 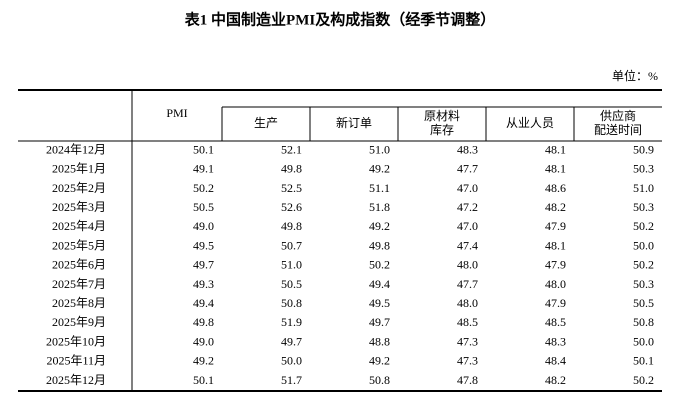 What do you see at coordinates (379, 188) in the screenshot?
I see `cell-value: 51.1` at bounding box center [379, 188].